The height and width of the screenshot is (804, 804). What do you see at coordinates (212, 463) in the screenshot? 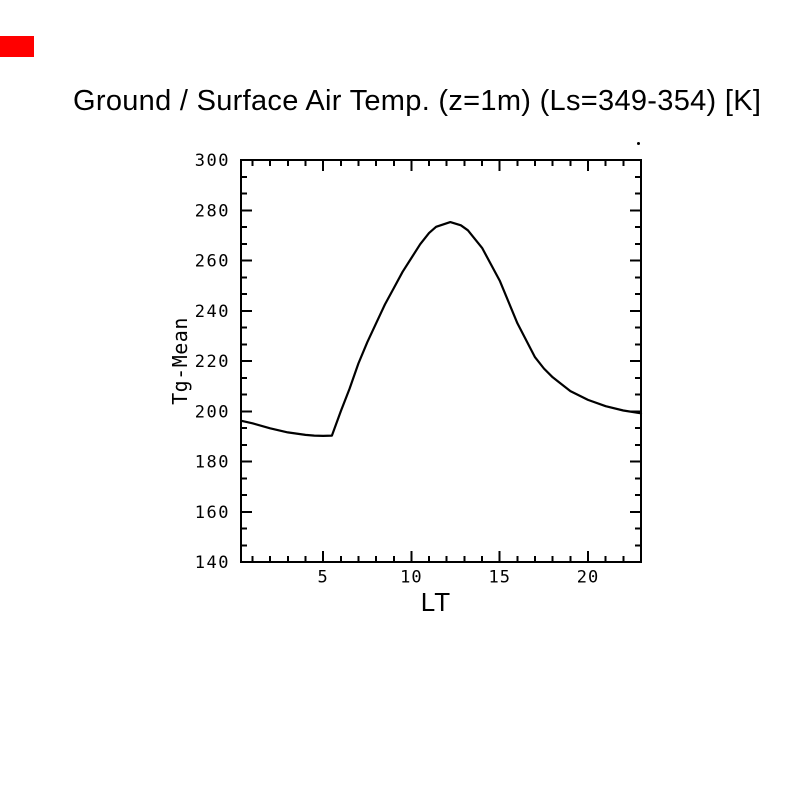
I see `y-tick-label: 180` at bounding box center [212, 463].